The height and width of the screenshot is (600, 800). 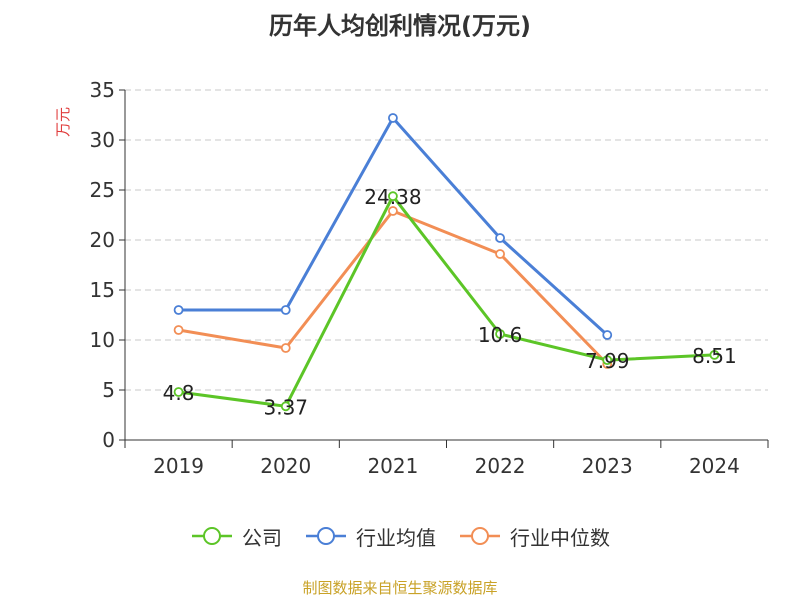 What do you see at coordinates (102, 140) in the screenshot?
I see `y-tick-label: 30` at bounding box center [102, 140].